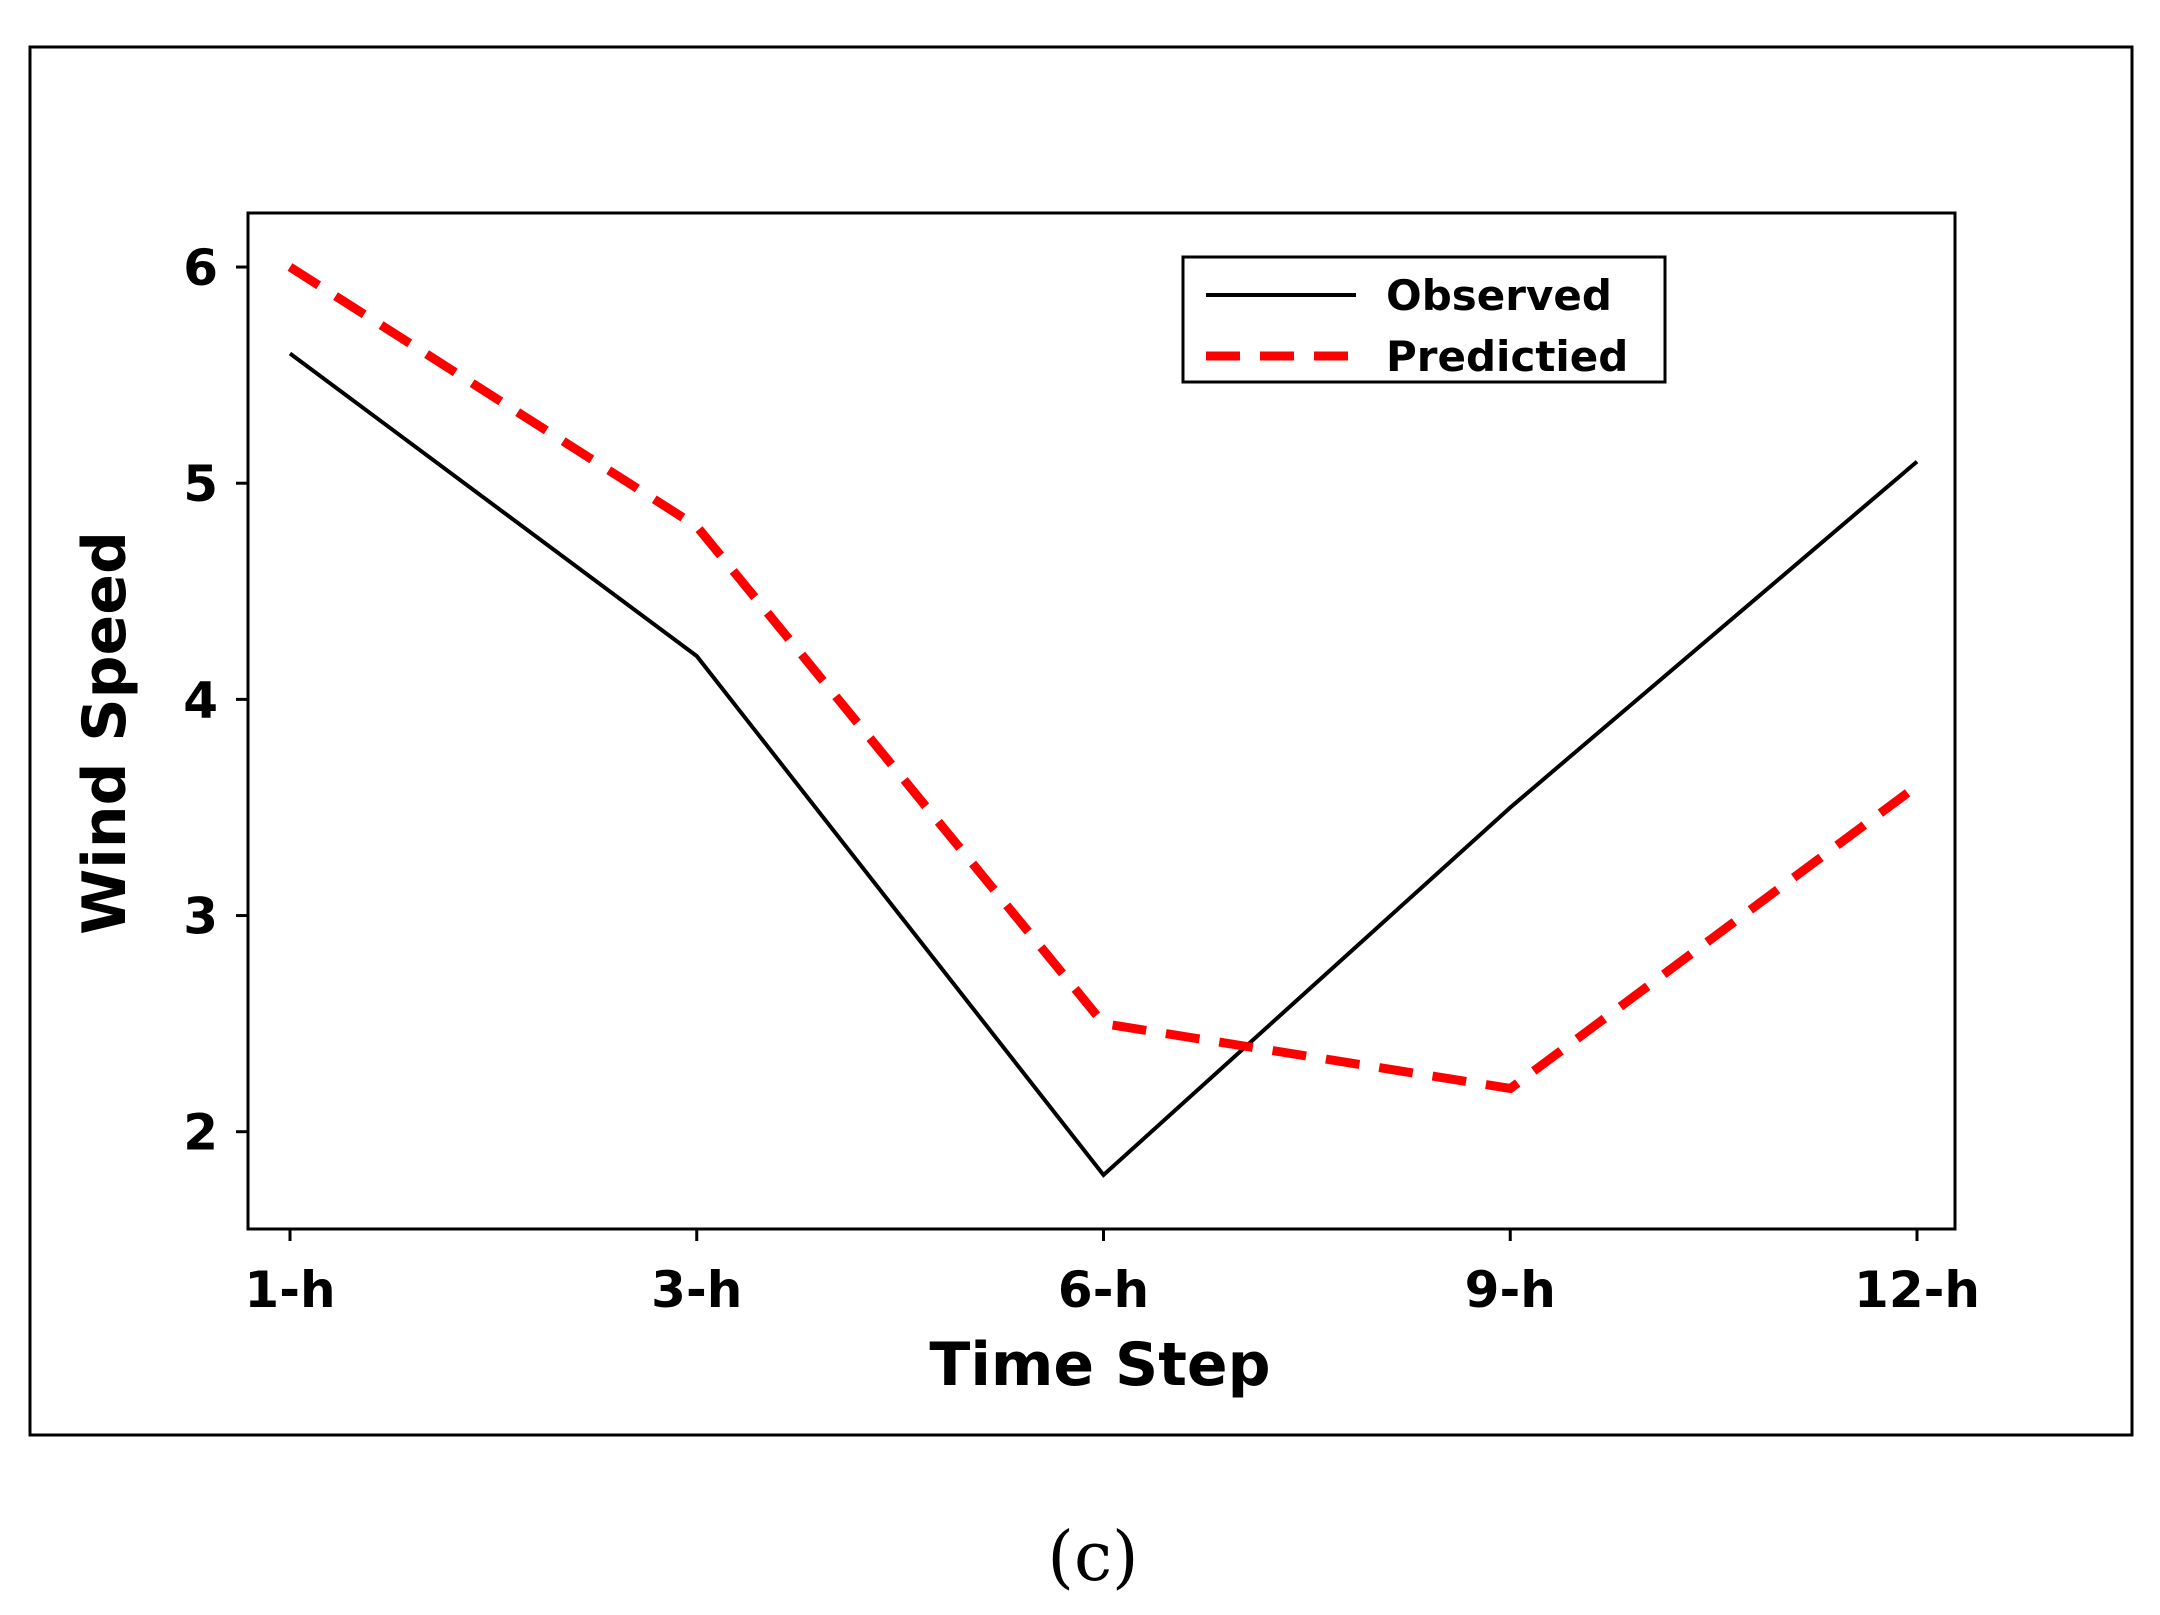 The image size is (2160, 1615). I want to click on legend-box, so click(1424, 319).